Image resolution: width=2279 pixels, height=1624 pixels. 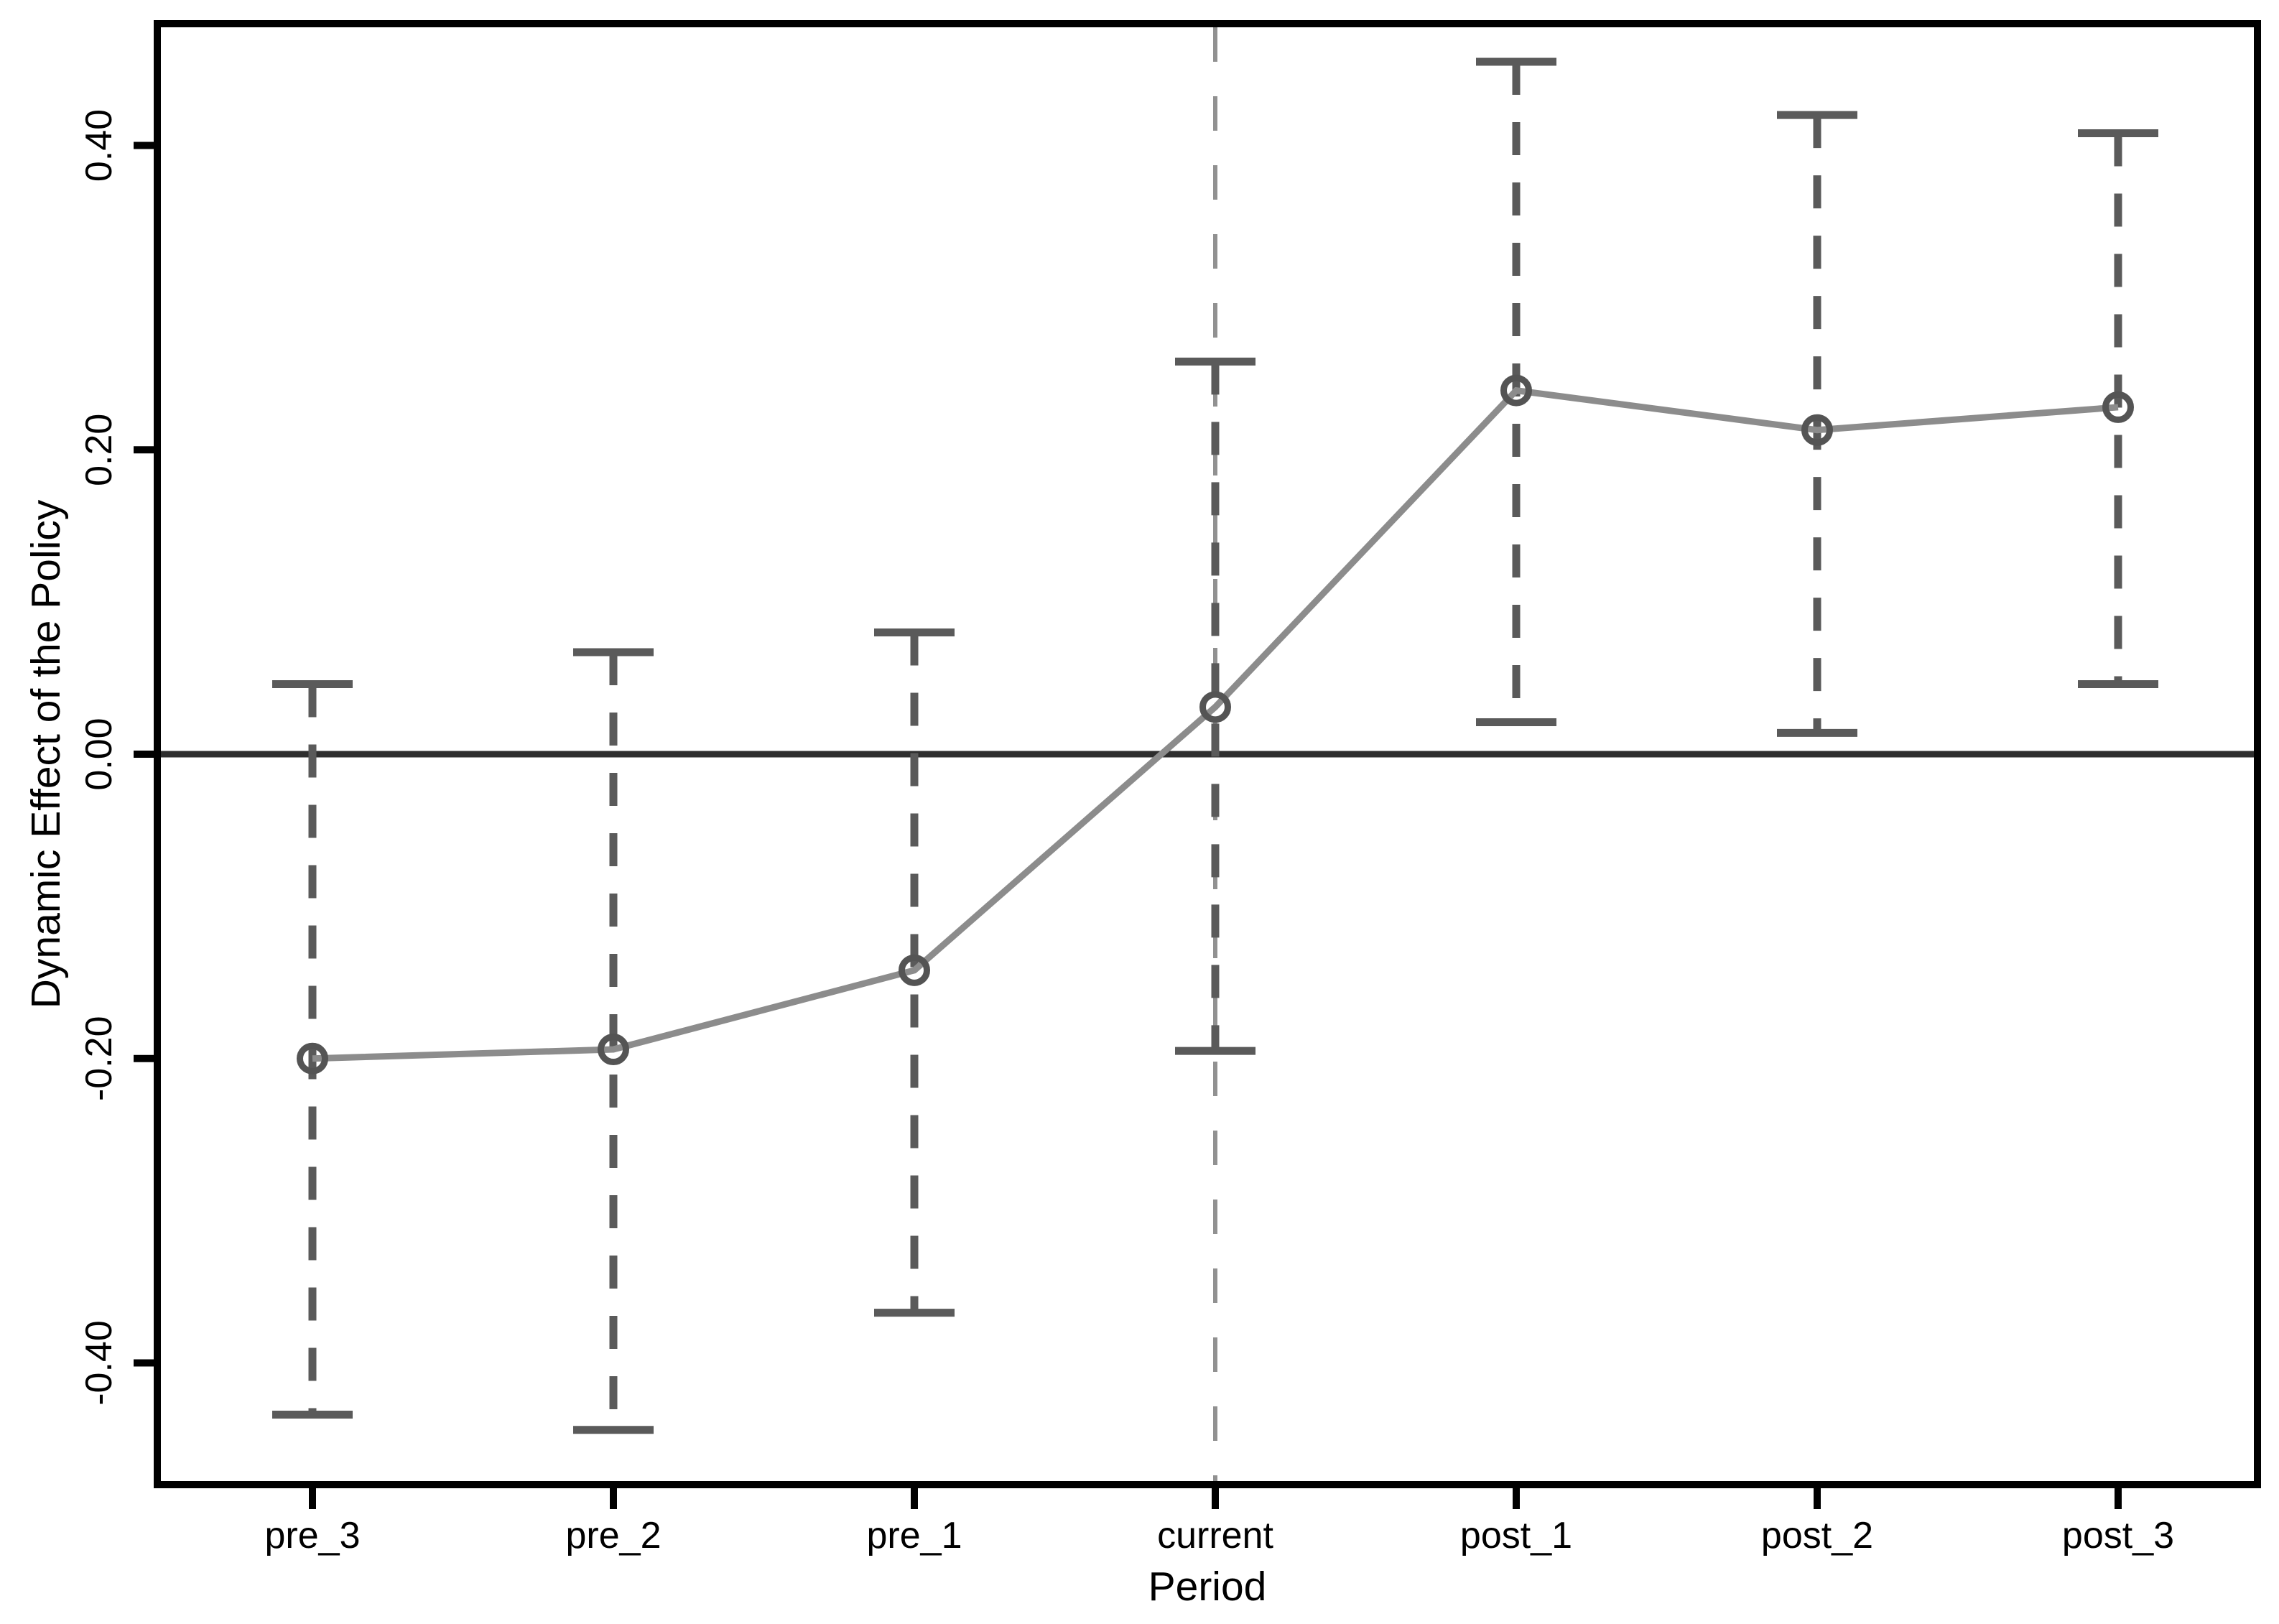 I want to click on x-tick-label: pre_2, so click(x=614, y=1535).